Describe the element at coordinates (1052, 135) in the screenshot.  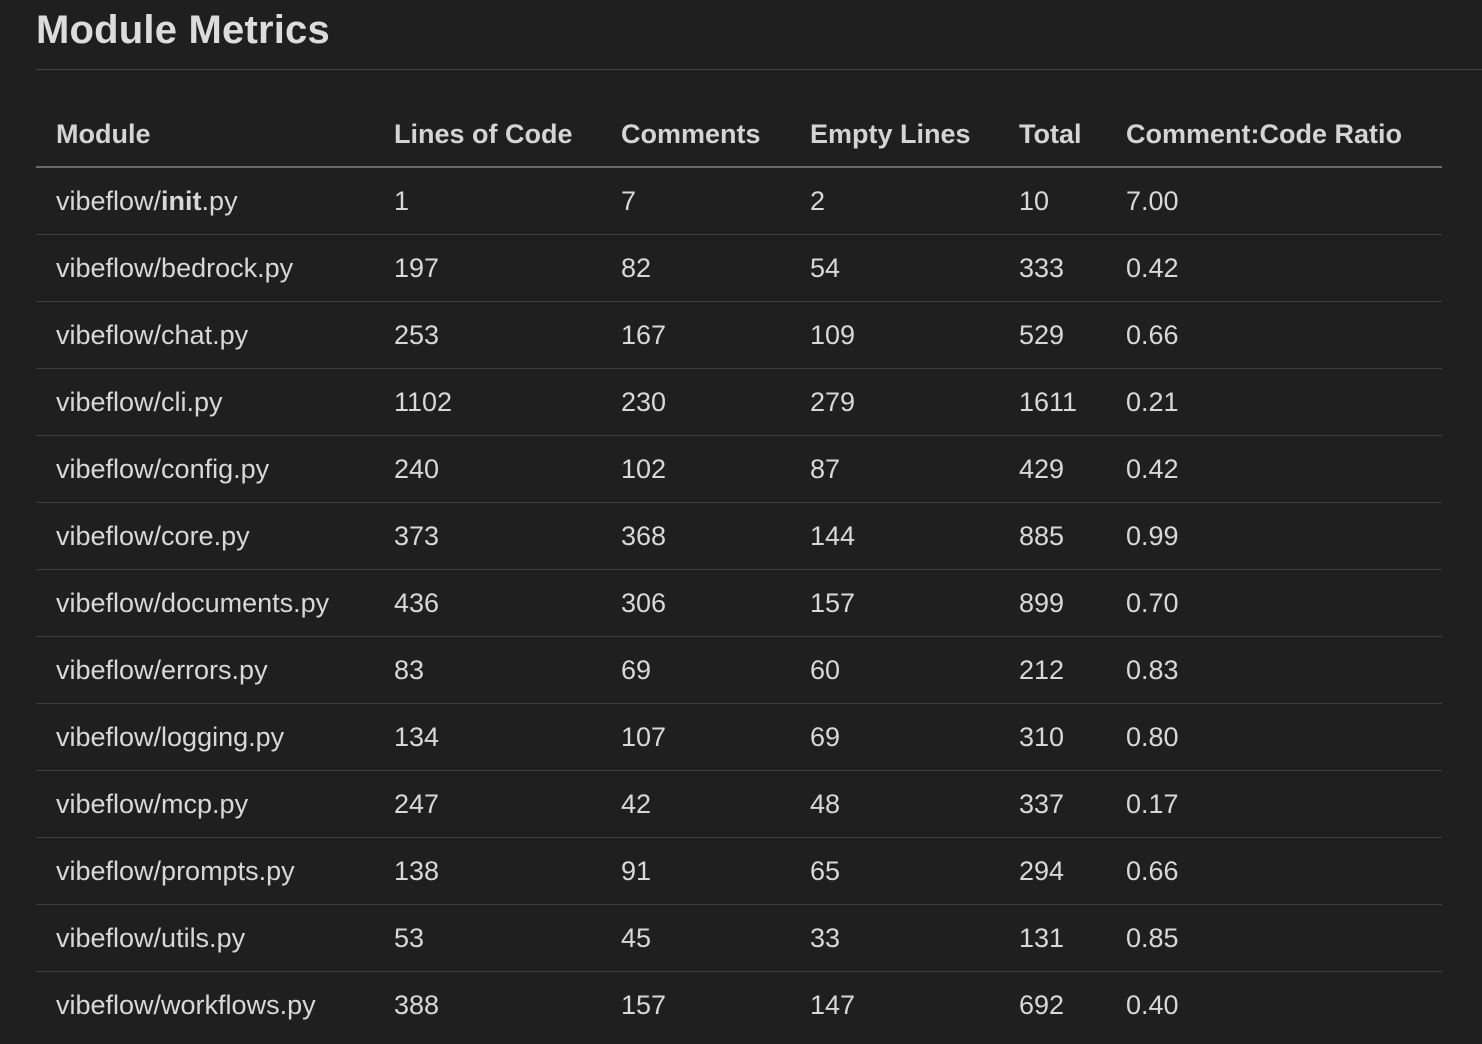
I see `header-total: Total` at that location.